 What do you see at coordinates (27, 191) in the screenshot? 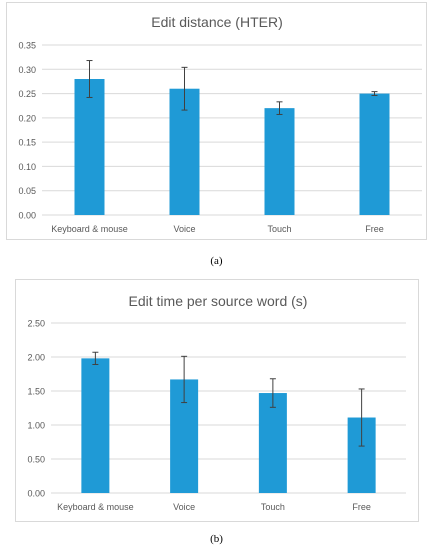
I see `y-tick-label: 0.05` at bounding box center [27, 191].